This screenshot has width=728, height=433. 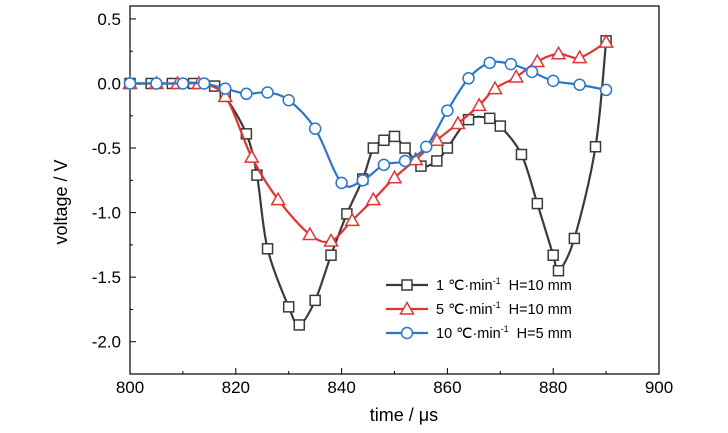 What do you see at coordinates (407, 333) in the screenshot?
I see `legend-circle-marker` at bounding box center [407, 333].